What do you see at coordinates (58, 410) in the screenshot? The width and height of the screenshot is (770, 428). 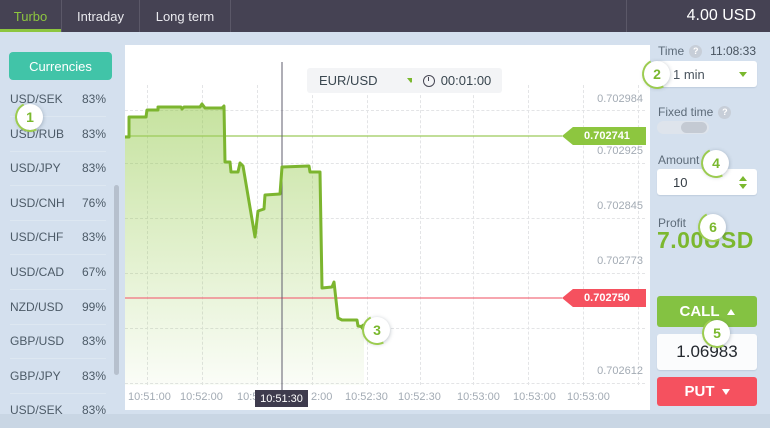 I see `currency-pair-row: USD/SEK 83%` at bounding box center [58, 410].